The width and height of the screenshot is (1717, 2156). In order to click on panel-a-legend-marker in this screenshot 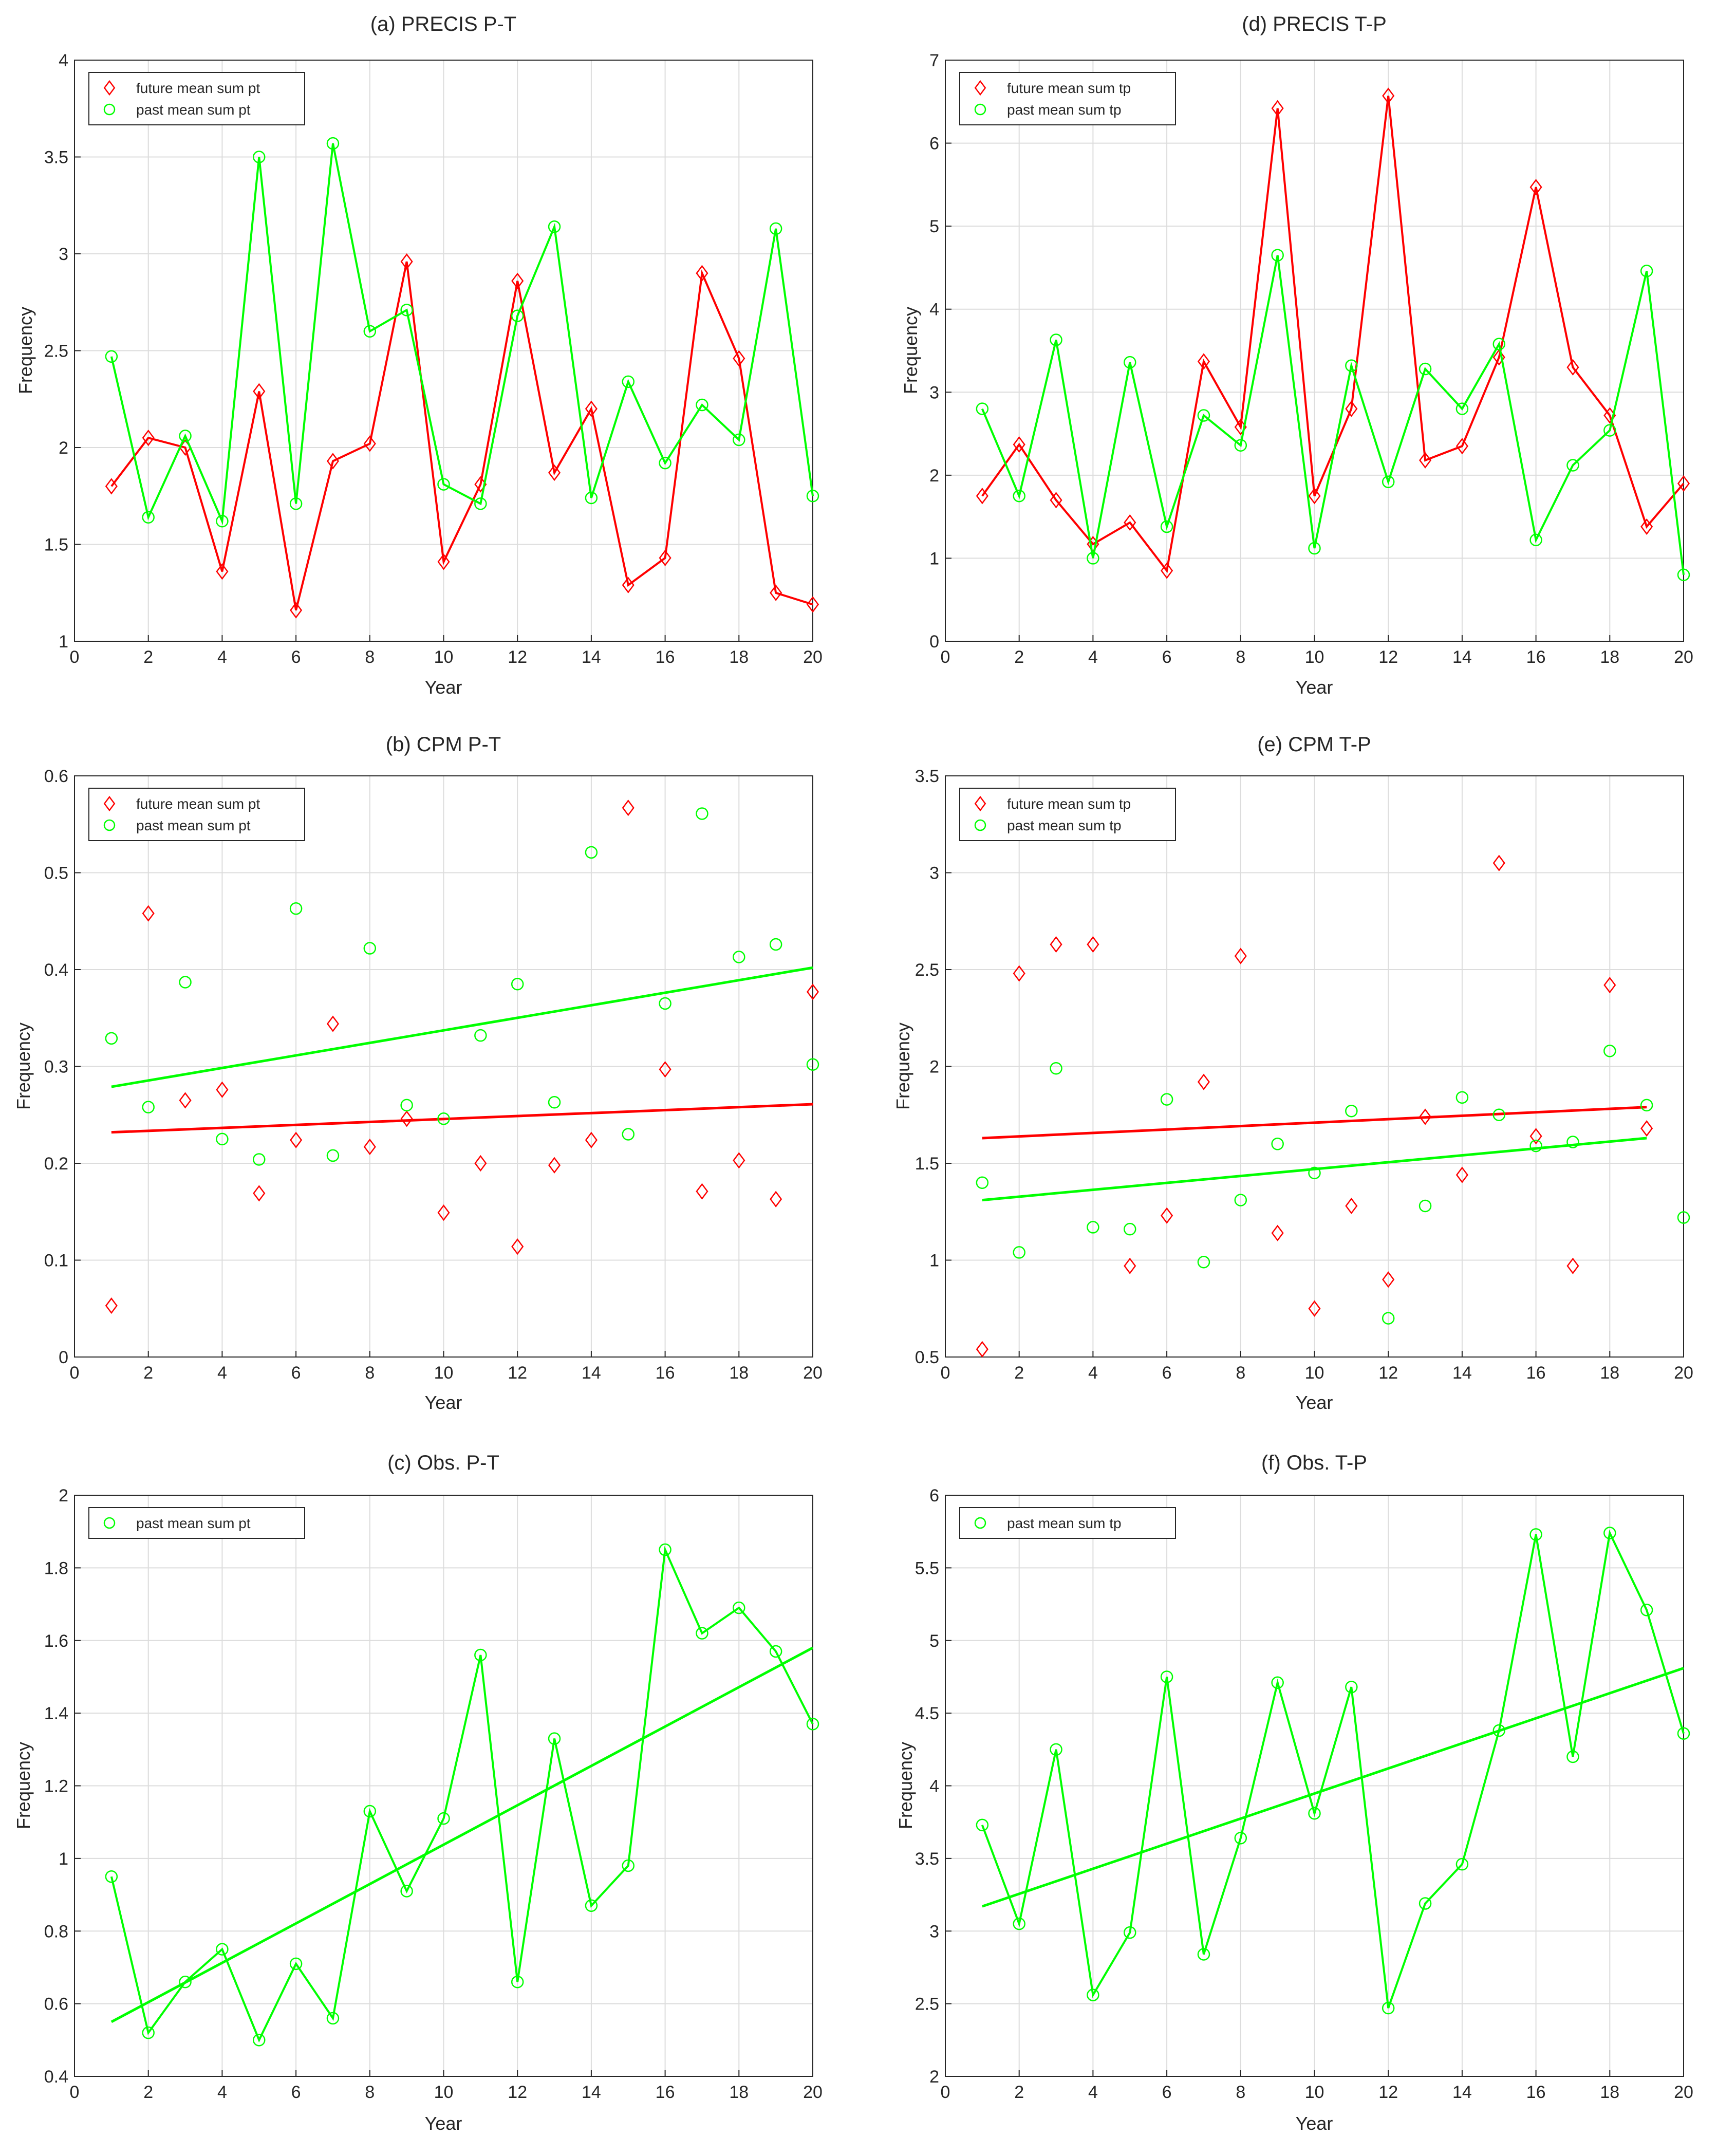, I will do `click(109, 109)`.